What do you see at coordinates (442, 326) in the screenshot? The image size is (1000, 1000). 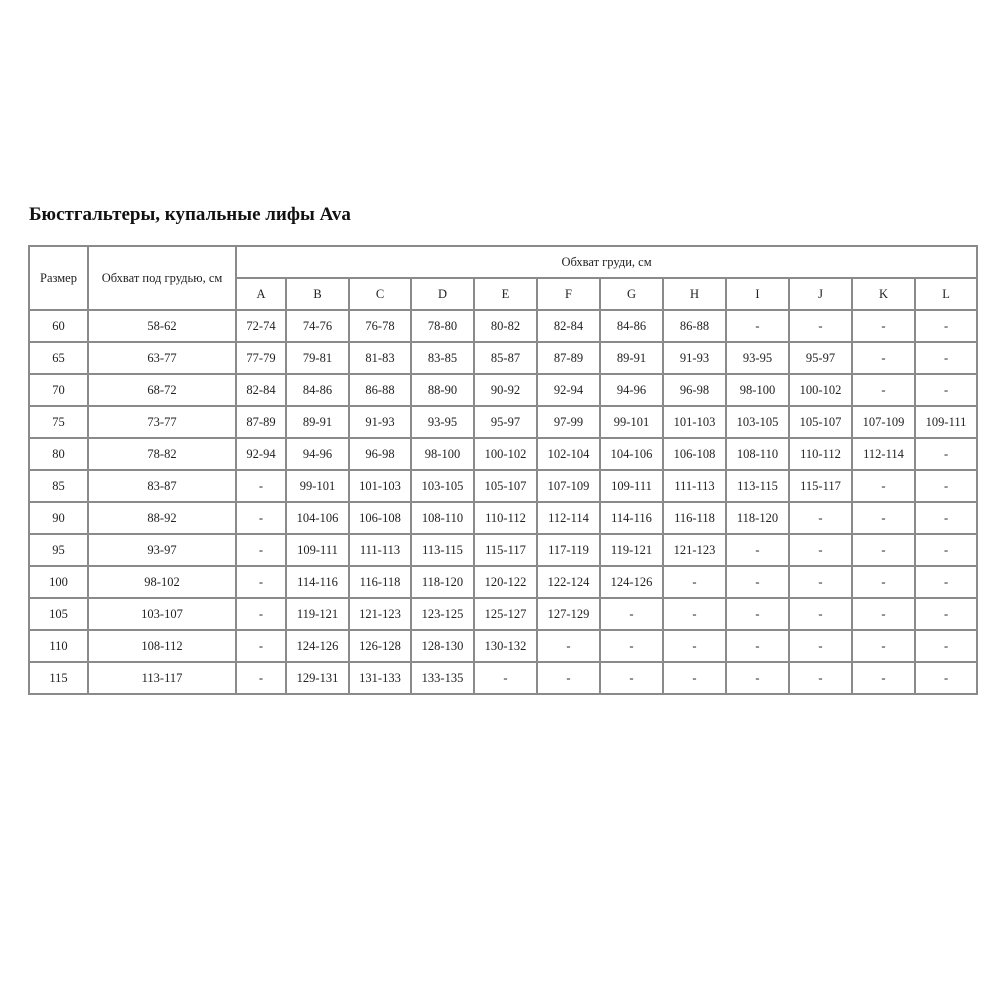 I see `cell-bust: 78-80` at bounding box center [442, 326].